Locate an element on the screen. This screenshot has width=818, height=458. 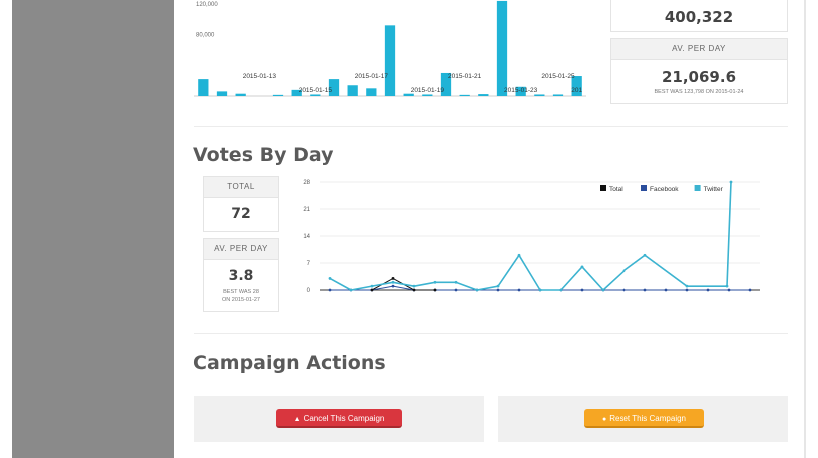
reset-action-panel: ● Reset This Campaign is located at coordinates (643, 419).